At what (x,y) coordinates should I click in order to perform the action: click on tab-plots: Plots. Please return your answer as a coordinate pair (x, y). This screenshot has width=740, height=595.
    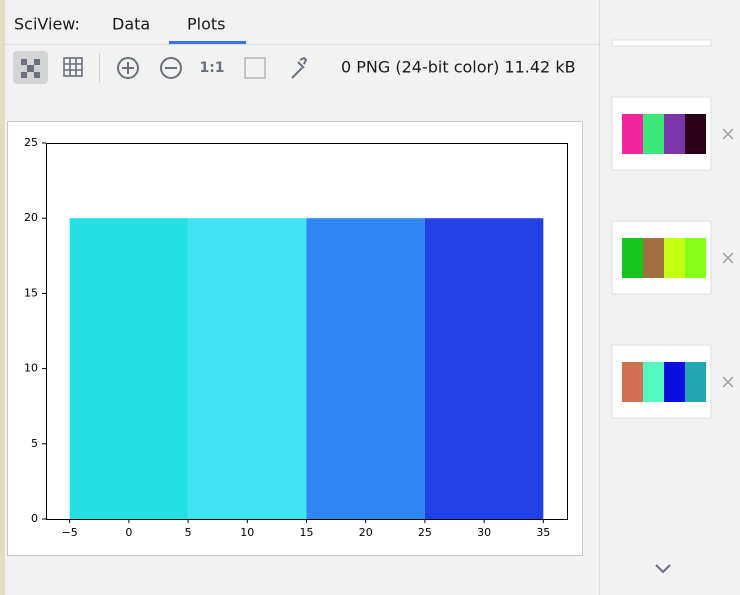
    Looking at the image, I should click on (206, 24).